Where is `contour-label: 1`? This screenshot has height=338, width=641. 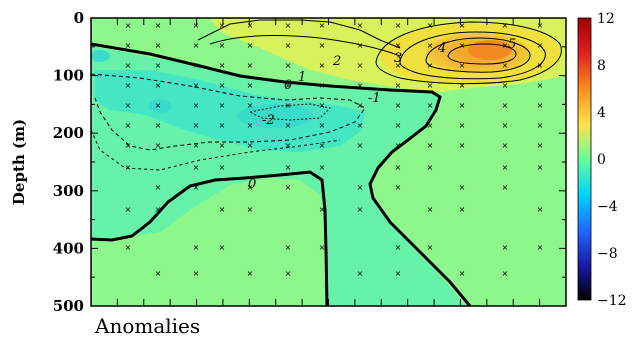
contour-label: 1 is located at coordinates (302, 77).